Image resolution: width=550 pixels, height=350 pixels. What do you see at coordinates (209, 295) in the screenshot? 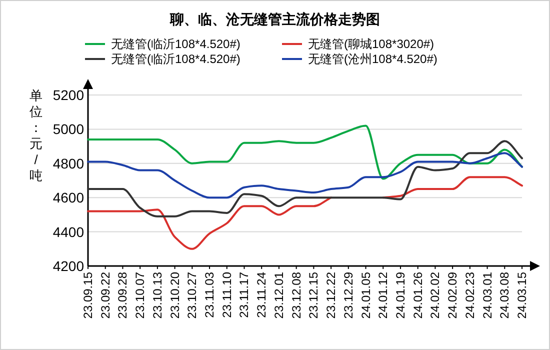
I see `x-tick-label: 23.11.03` at bounding box center [209, 295].